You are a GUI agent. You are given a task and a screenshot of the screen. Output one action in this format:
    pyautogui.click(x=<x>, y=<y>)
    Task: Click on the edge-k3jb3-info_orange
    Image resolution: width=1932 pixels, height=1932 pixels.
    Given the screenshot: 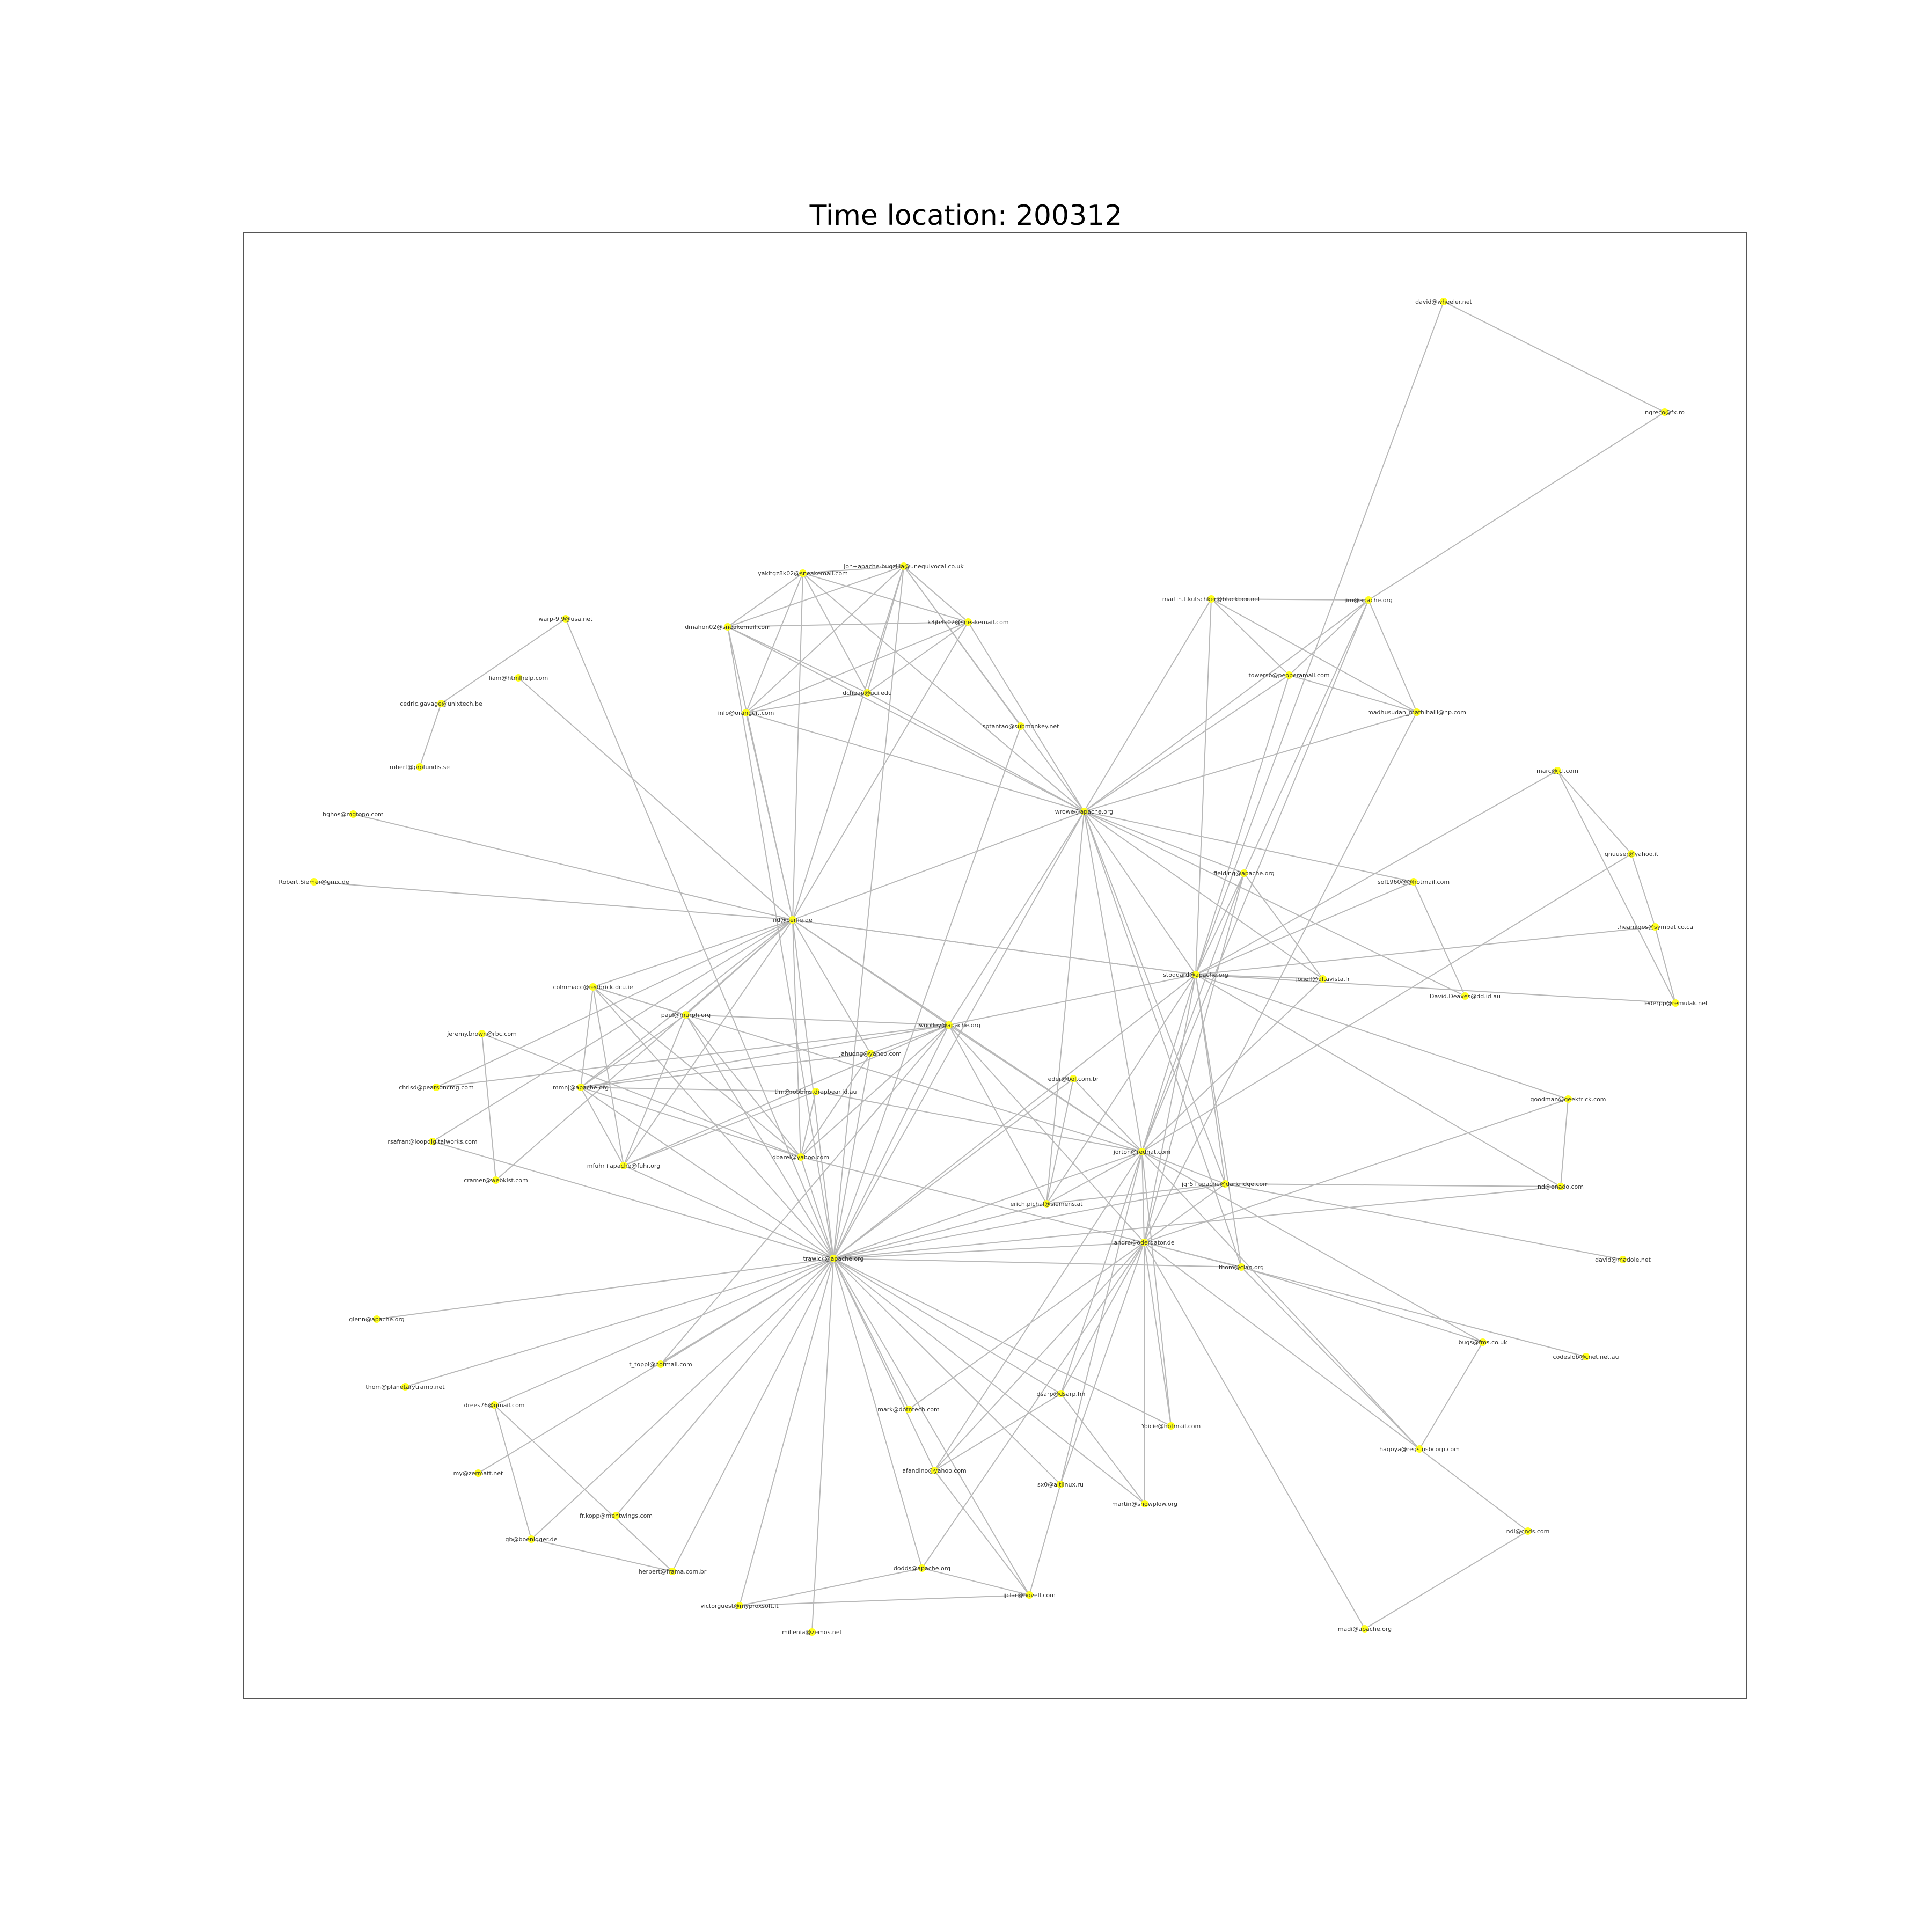 What is the action you would take?
    pyautogui.click(x=857, y=667)
    